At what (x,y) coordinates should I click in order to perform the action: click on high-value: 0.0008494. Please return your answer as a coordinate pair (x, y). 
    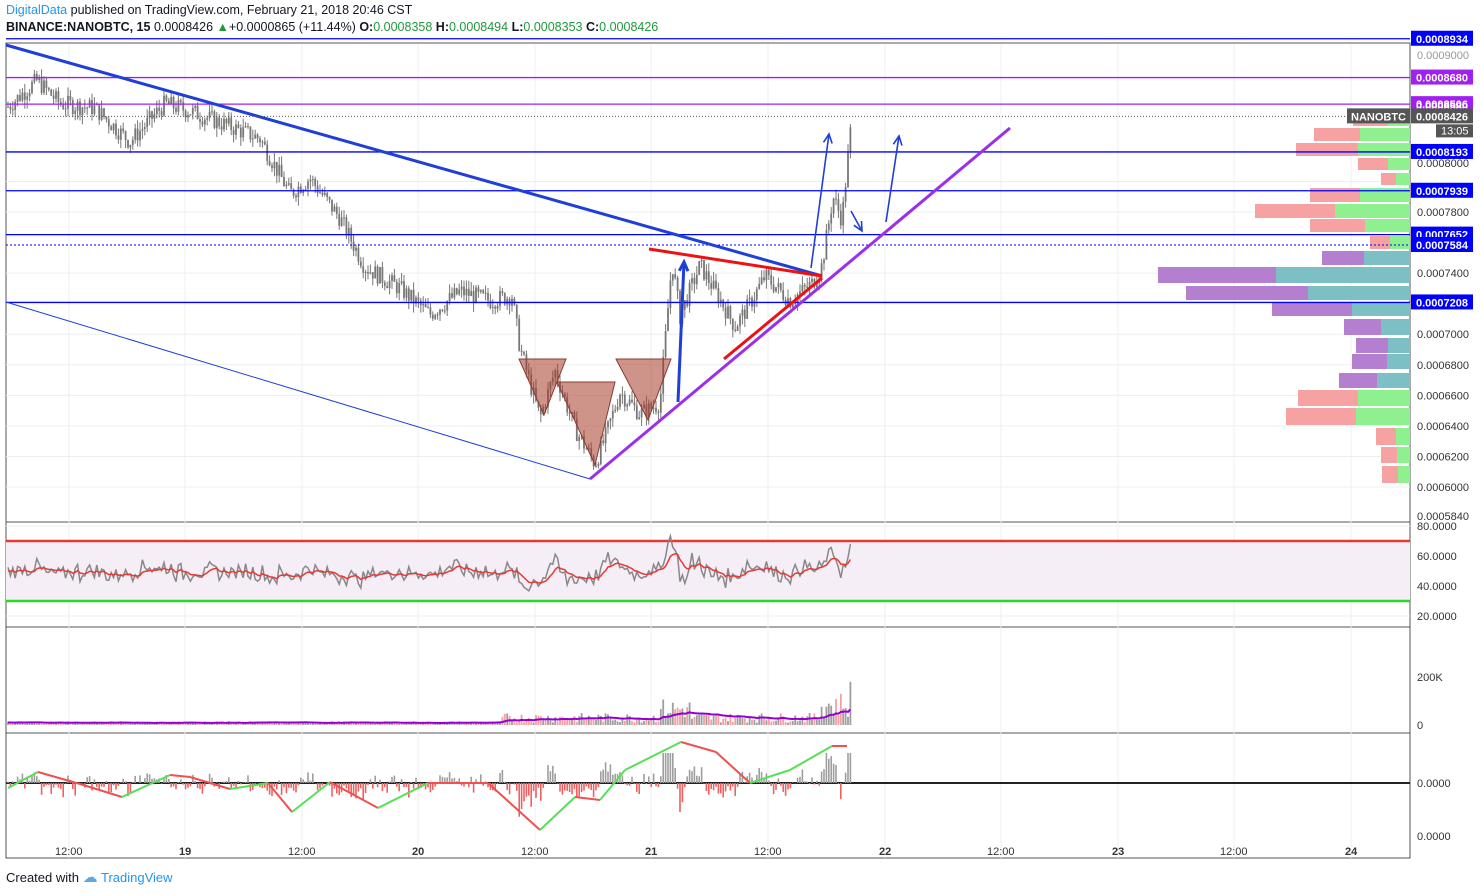
    Looking at the image, I should click on (479, 27).